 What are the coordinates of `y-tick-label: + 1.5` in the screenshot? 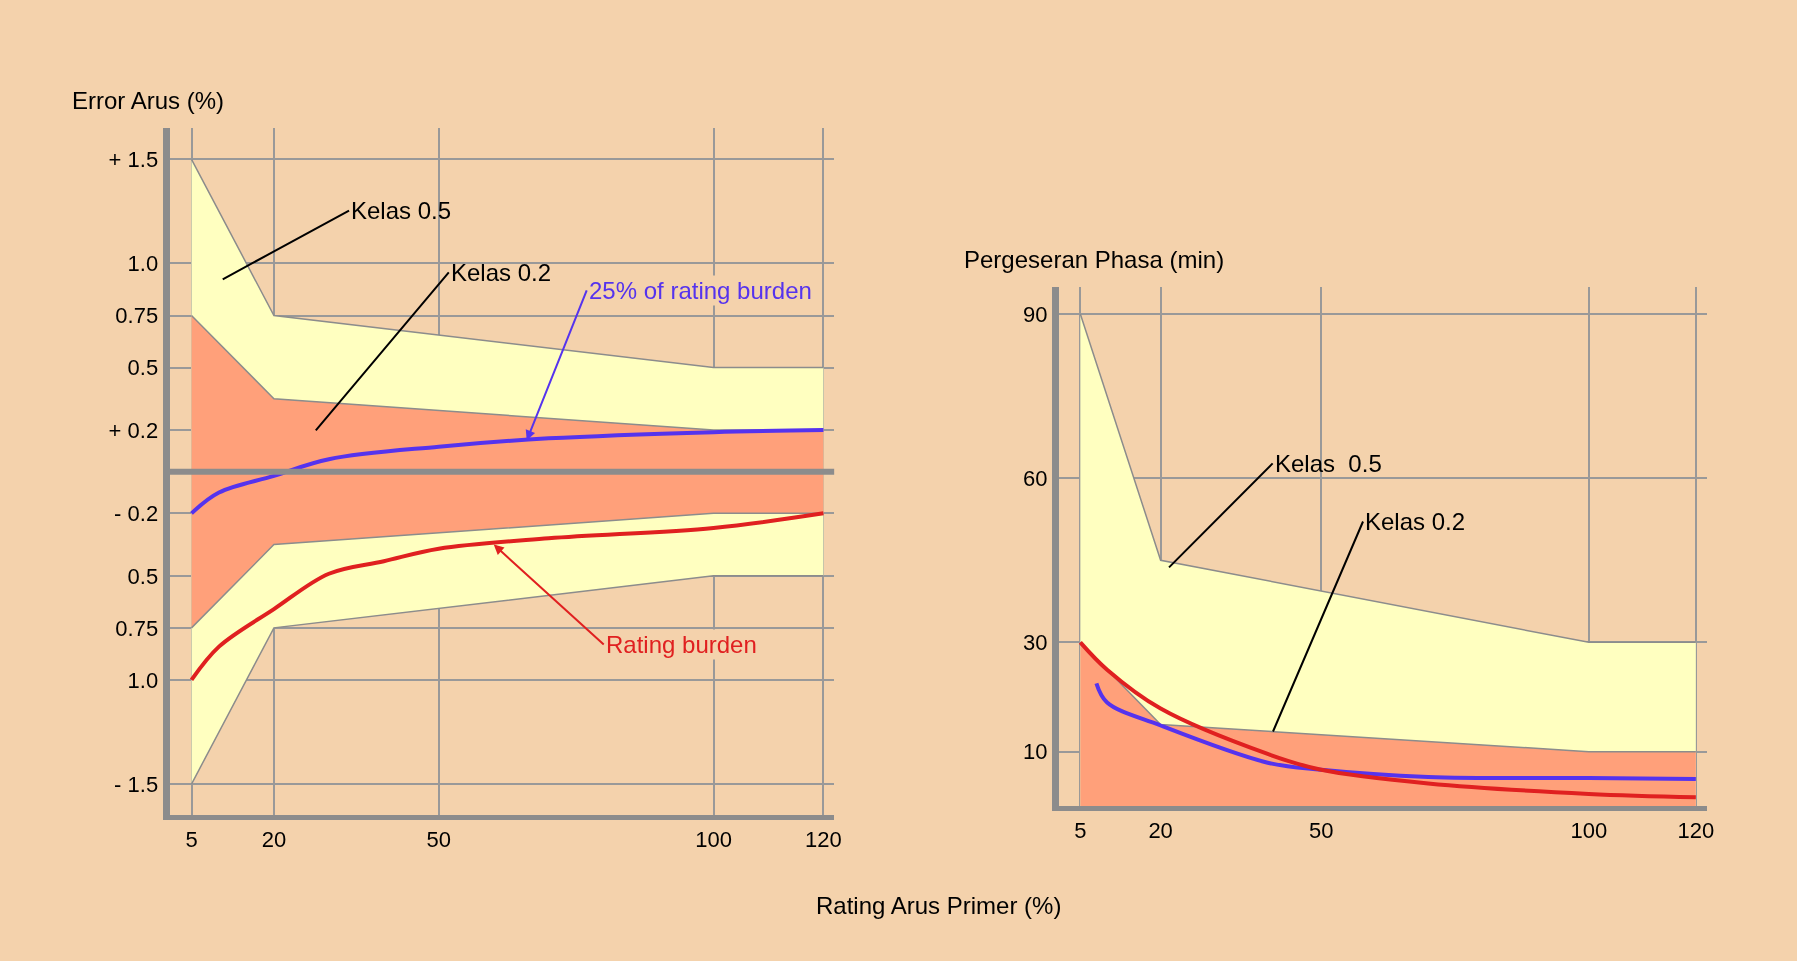 It's located at (133, 160).